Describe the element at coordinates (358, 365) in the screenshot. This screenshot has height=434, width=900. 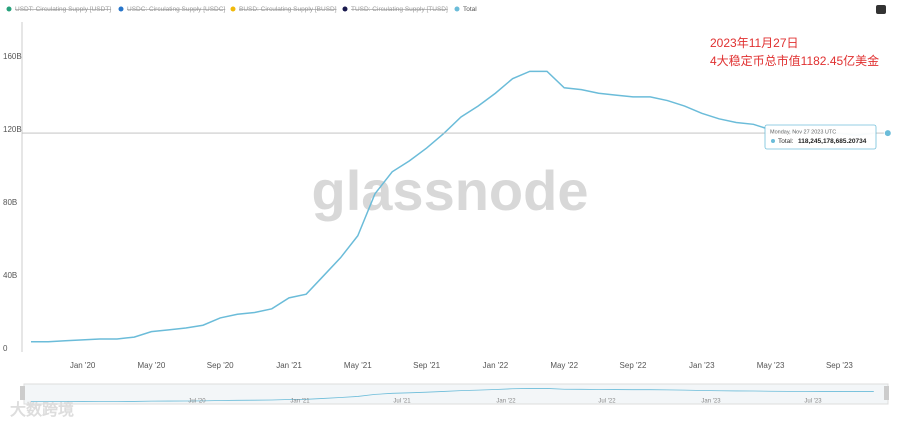
I see `x-tick-label: May '21` at that location.